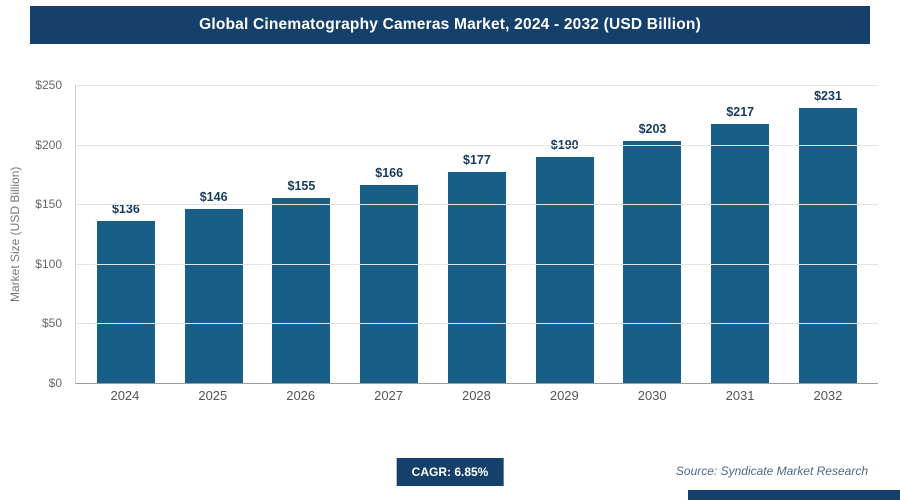  I want to click on y-axis-tick-label: $250, so click(48, 85).